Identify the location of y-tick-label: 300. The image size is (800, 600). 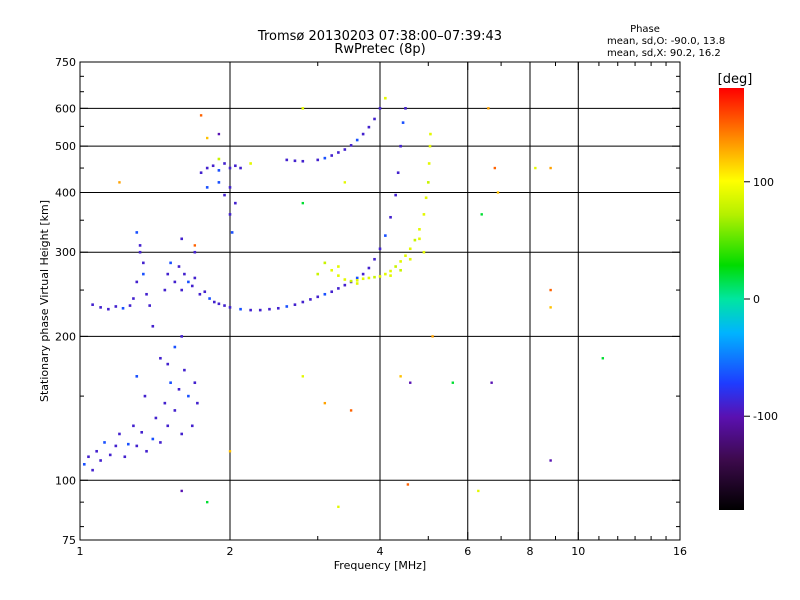
(65, 252).